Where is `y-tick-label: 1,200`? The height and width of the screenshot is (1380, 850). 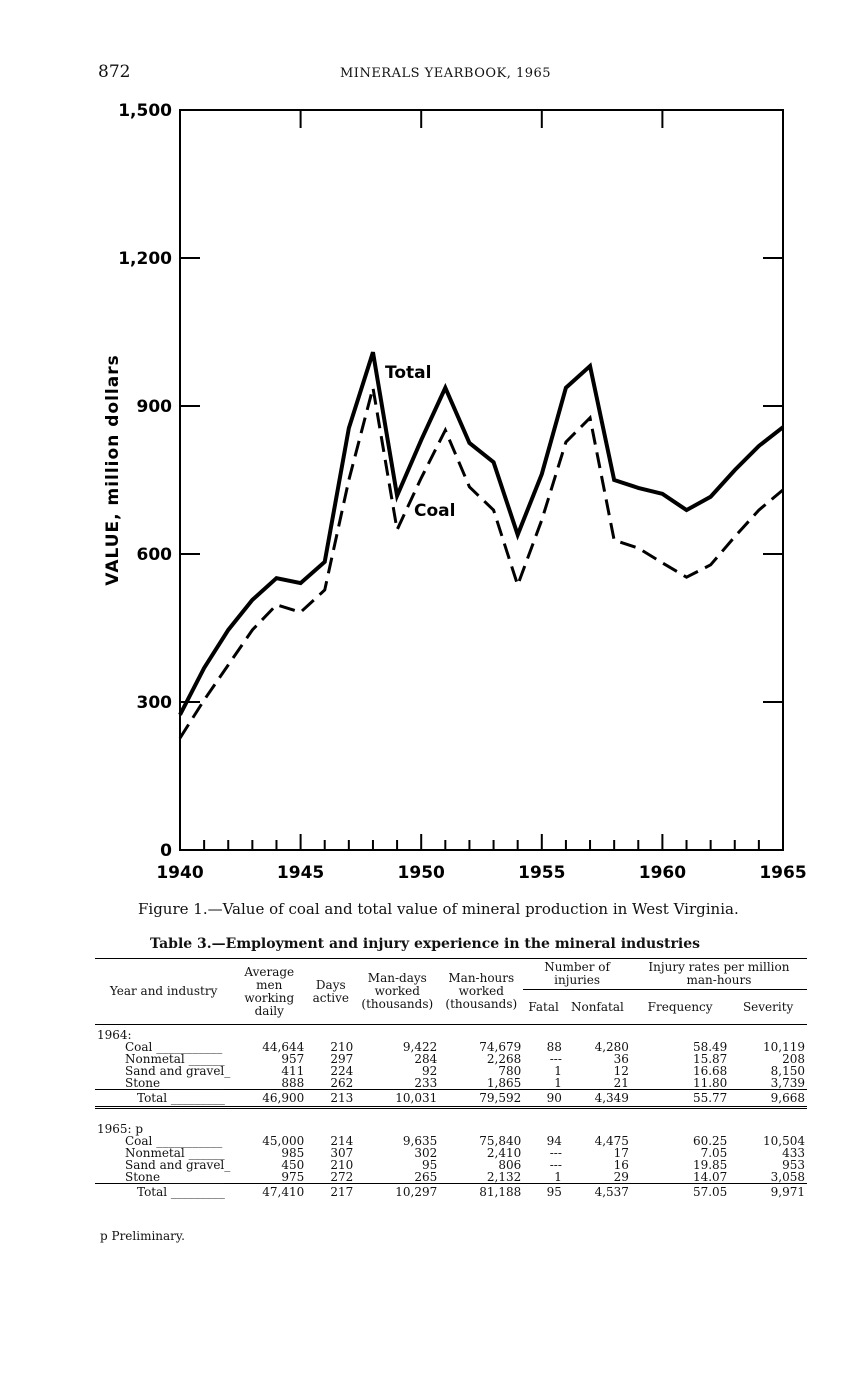
y-tick-label: 1,200 is located at coordinates (145, 259).